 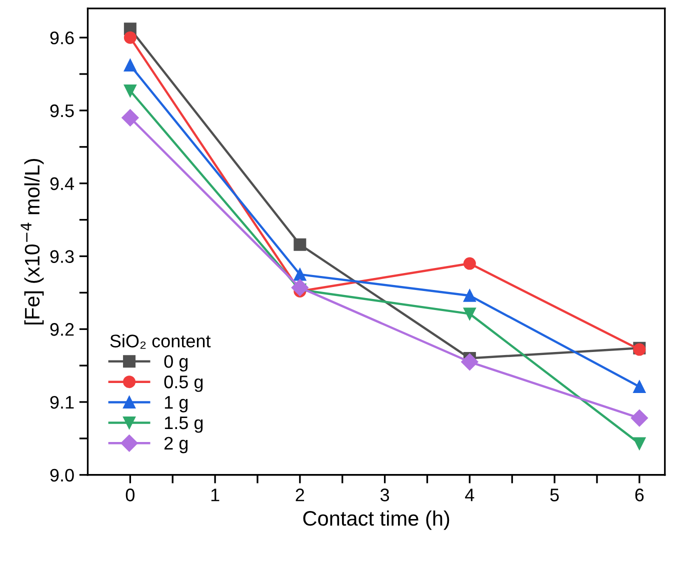 What do you see at coordinates (62, 183) in the screenshot?
I see `y-tick-label: 9.4` at bounding box center [62, 183].